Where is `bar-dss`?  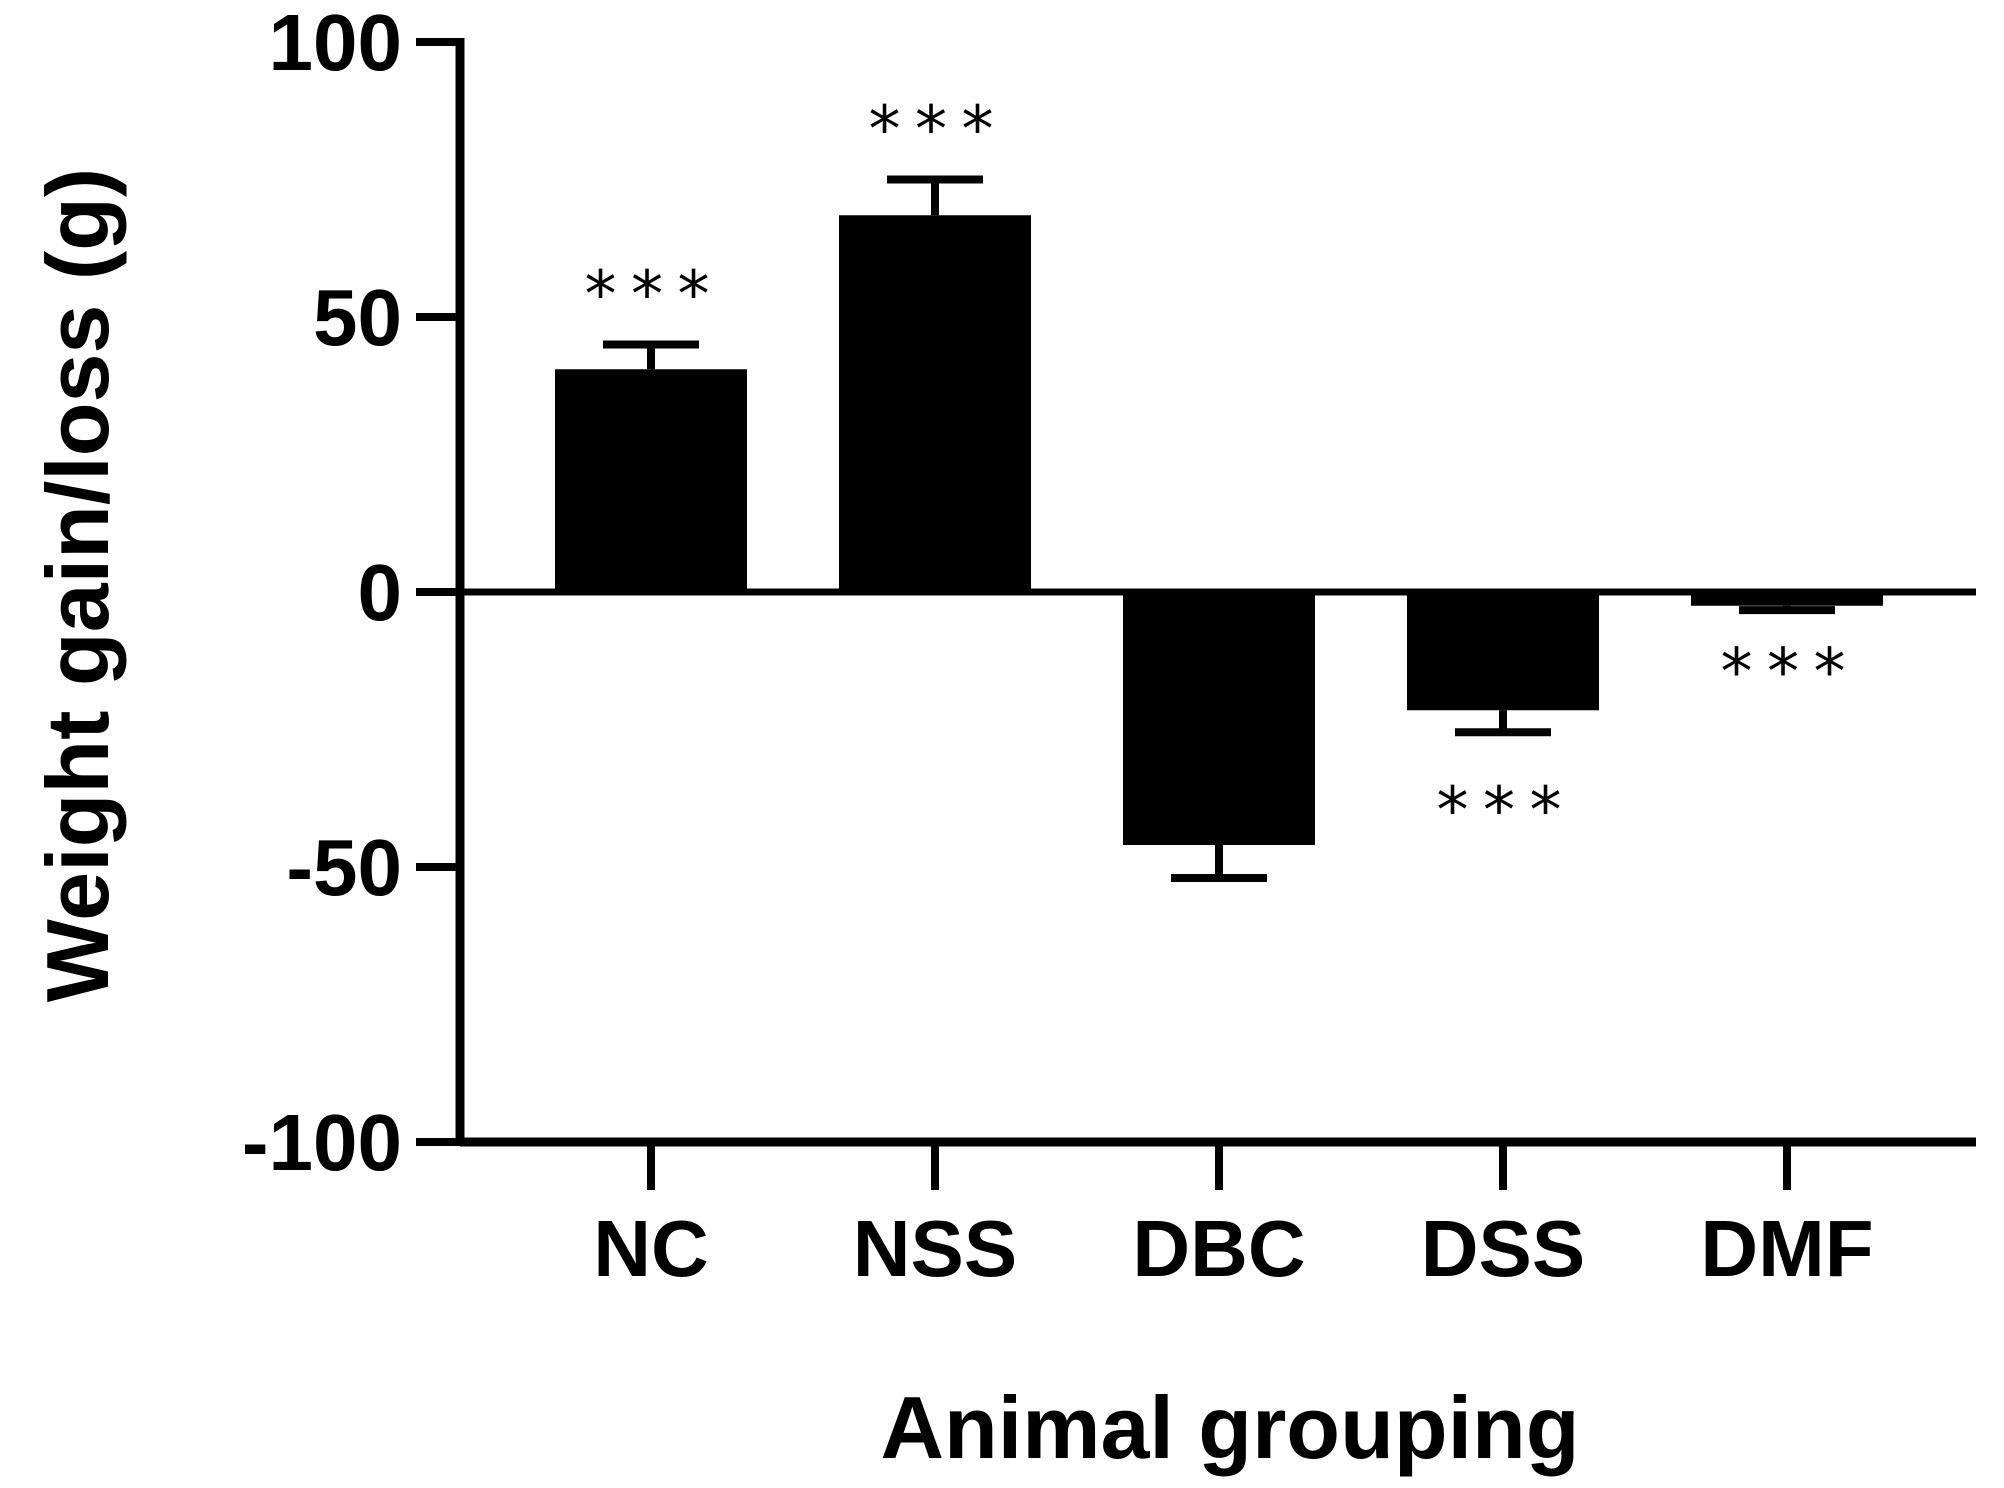 bar-dss is located at coordinates (1503, 651).